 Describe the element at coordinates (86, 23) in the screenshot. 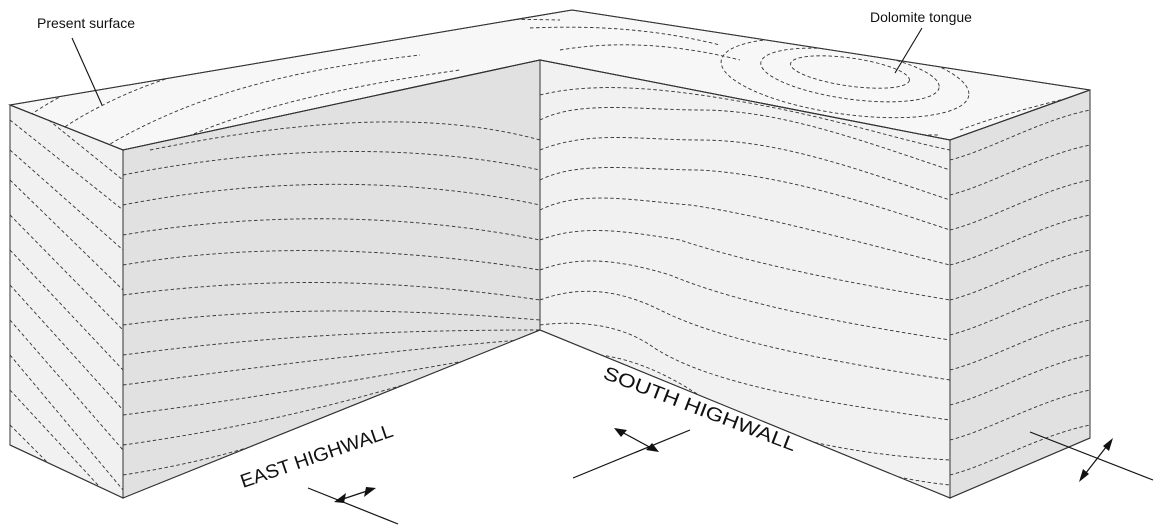

I see `present-surface-label: Present surface` at that location.